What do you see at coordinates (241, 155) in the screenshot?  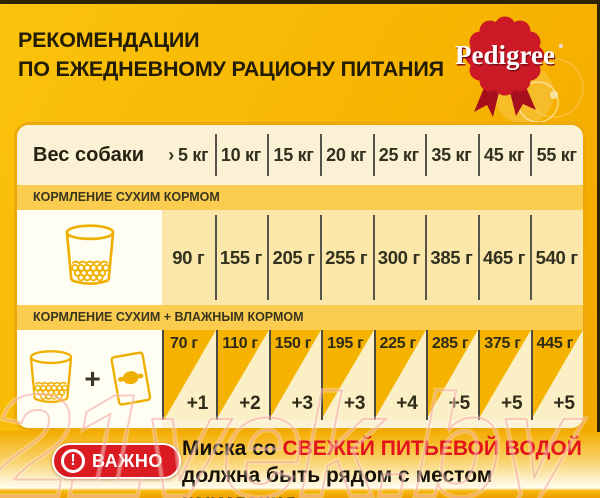 I see `weight-cell: 10 кг` at bounding box center [241, 155].